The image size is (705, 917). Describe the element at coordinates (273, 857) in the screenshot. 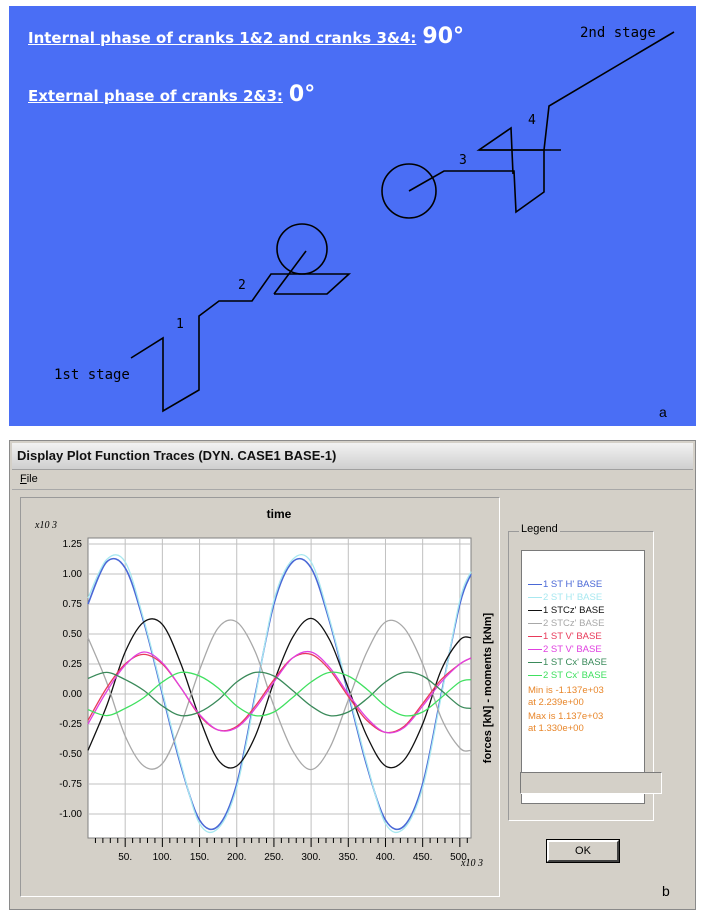

I see `x-tick-label: 250.` at that location.